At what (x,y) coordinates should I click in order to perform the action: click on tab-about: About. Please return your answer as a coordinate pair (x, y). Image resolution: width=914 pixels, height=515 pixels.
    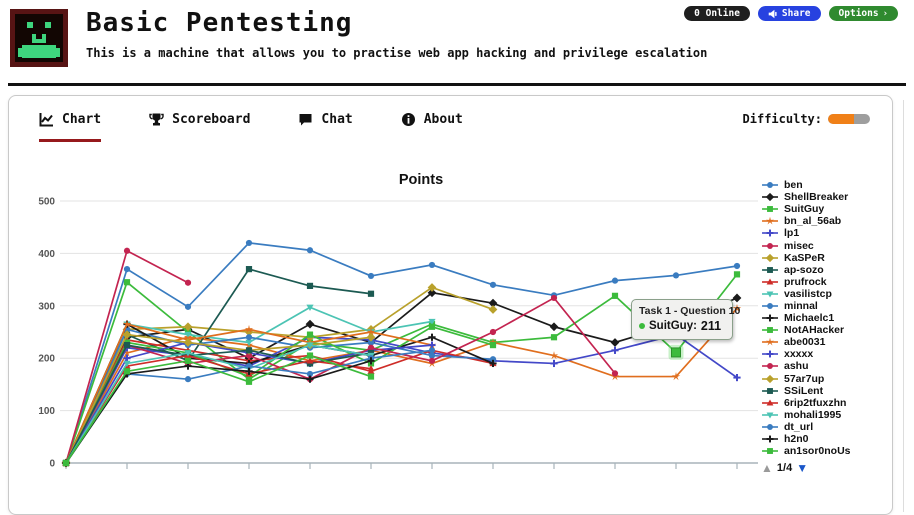
    Looking at the image, I should click on (432, 127).